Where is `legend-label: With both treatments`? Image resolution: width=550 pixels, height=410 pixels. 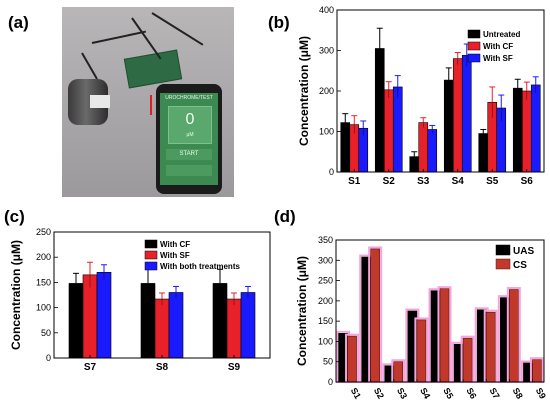
legend-label: With both treatments is located at coordinates (200, 266).